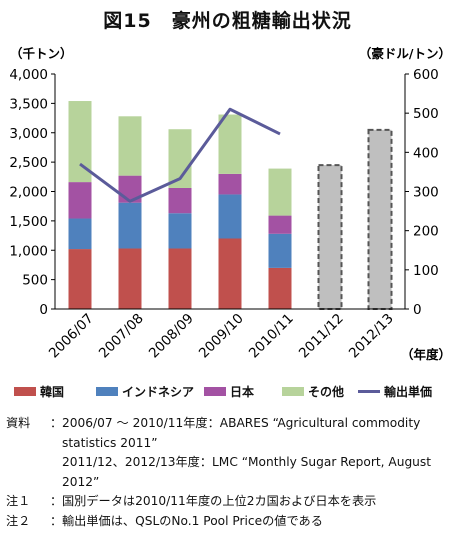 The width and height of the screenshot is (455, 538). I want to click on legend-item-korea: 韓国, so click(39, 391).